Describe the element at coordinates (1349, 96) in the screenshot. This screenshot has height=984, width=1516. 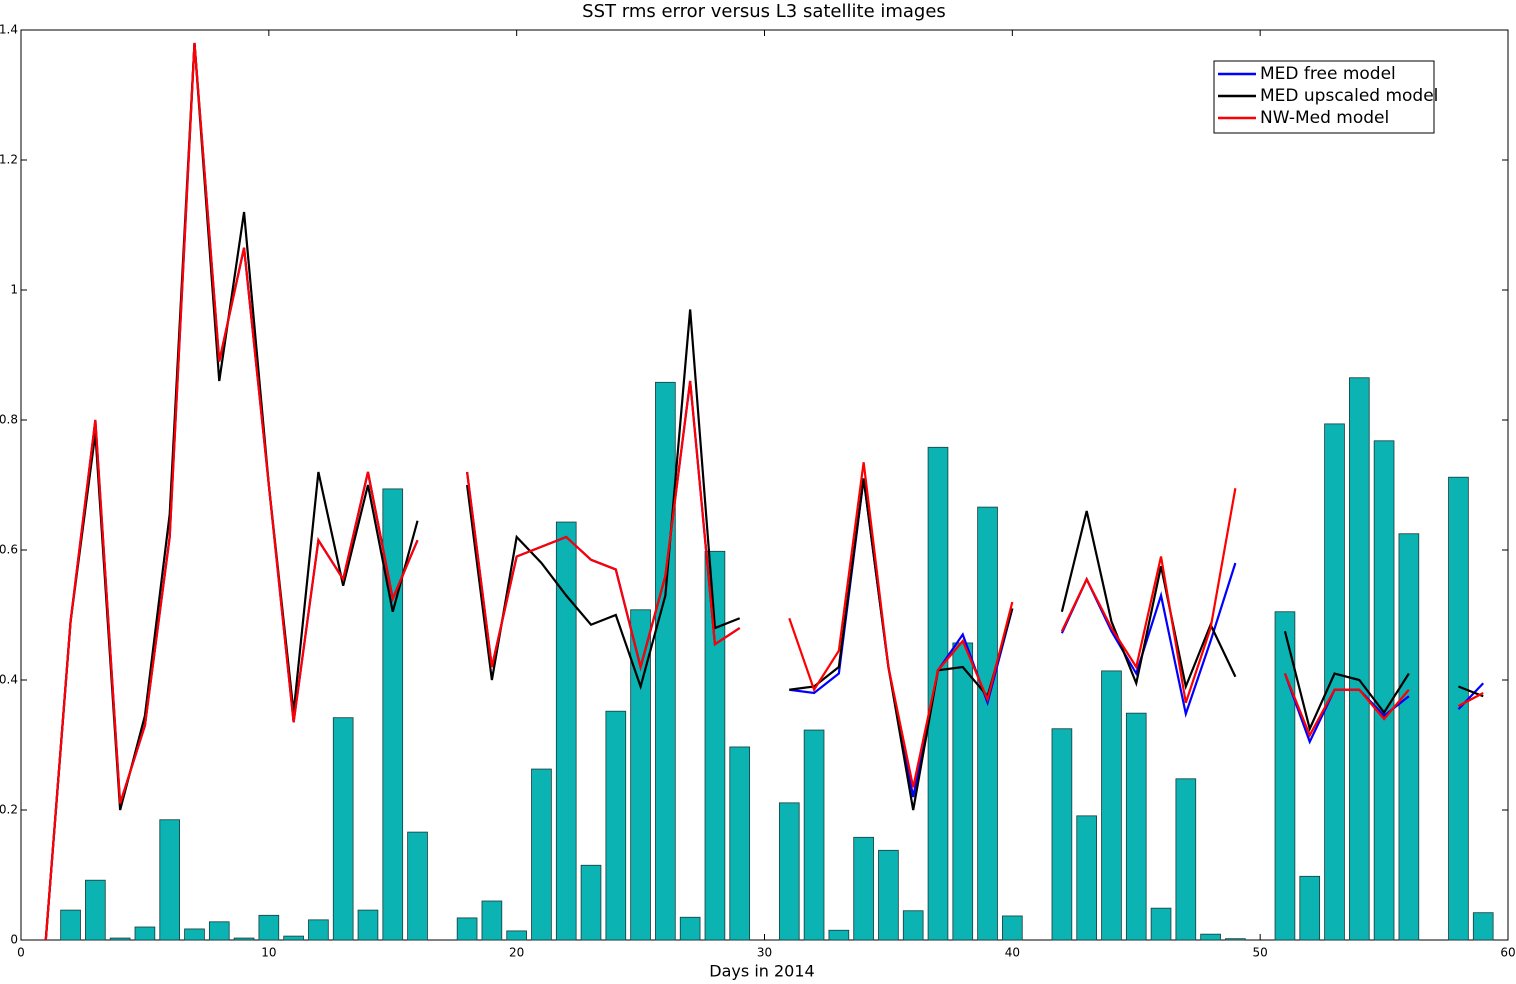
I see `legend-label: MED upscaled model` at that location.